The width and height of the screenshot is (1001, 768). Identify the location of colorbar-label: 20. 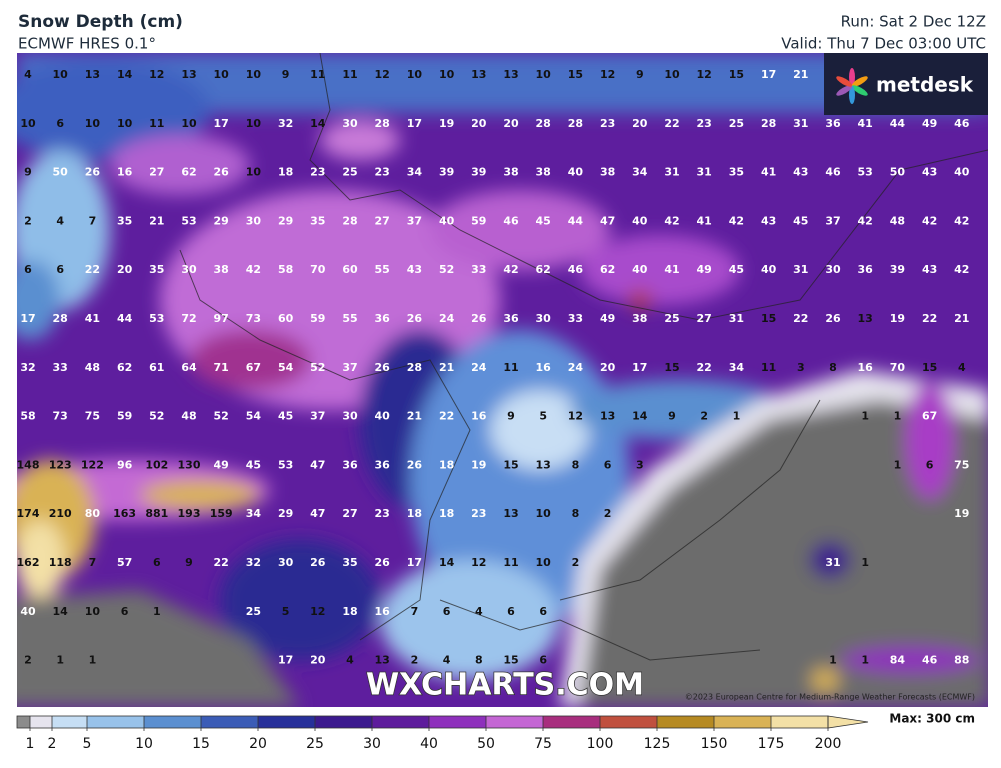
(258, 744).